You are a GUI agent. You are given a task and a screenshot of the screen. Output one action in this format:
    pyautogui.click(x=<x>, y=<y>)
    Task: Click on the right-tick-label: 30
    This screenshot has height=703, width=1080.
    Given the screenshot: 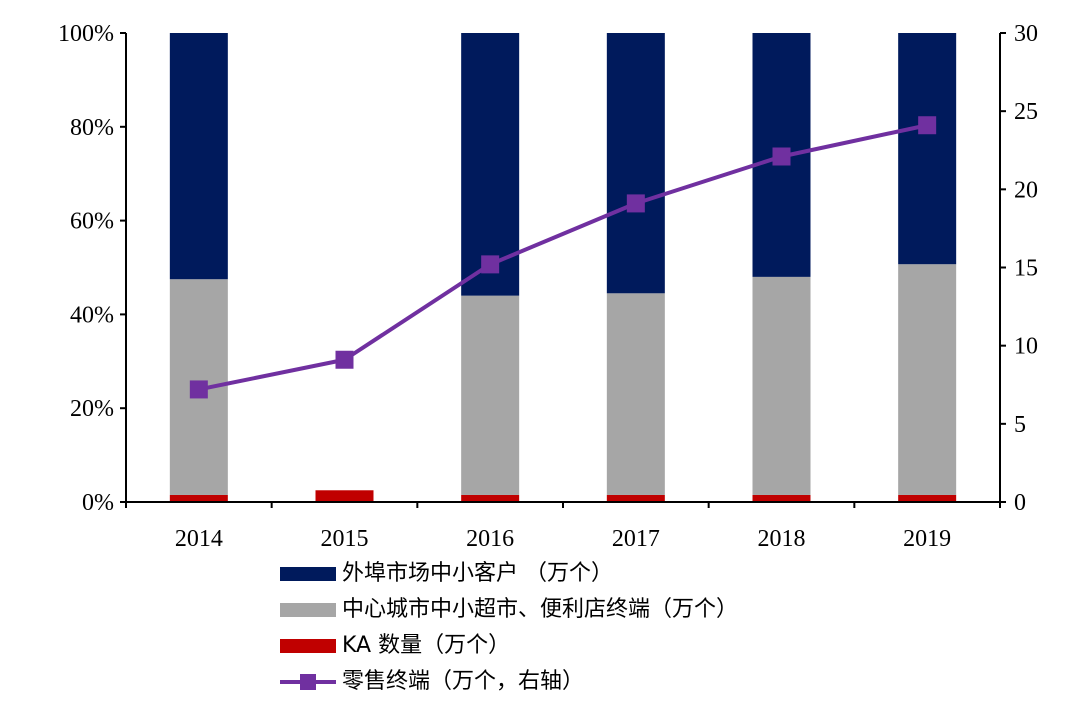 What is the action you would take?
    pyautogui.click(x=1026, y=34)
    